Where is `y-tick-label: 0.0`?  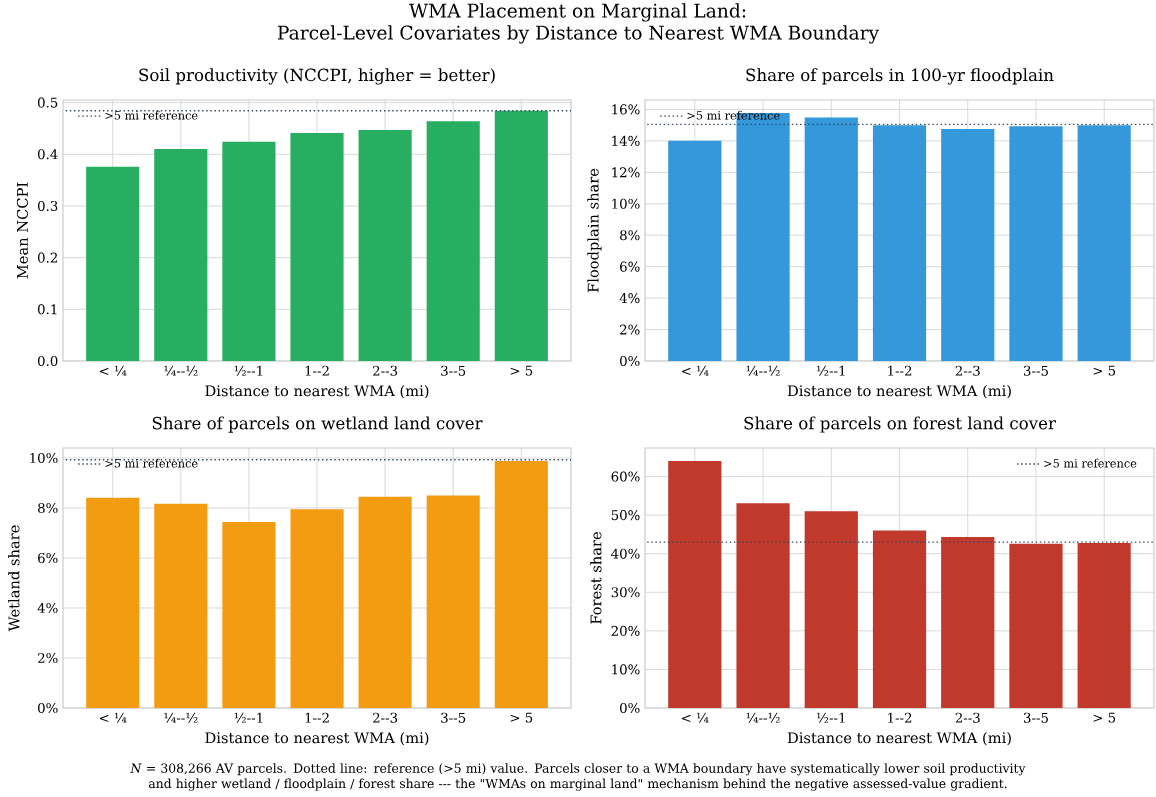 y-tick-label: 0.0 is located at coordinates (47, 361).